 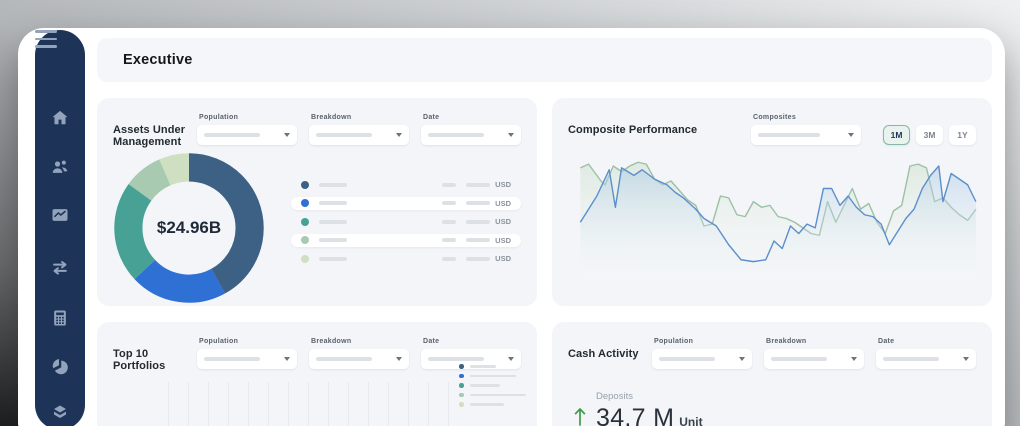 I want to click on home-icon, so click(x=60, y=118).